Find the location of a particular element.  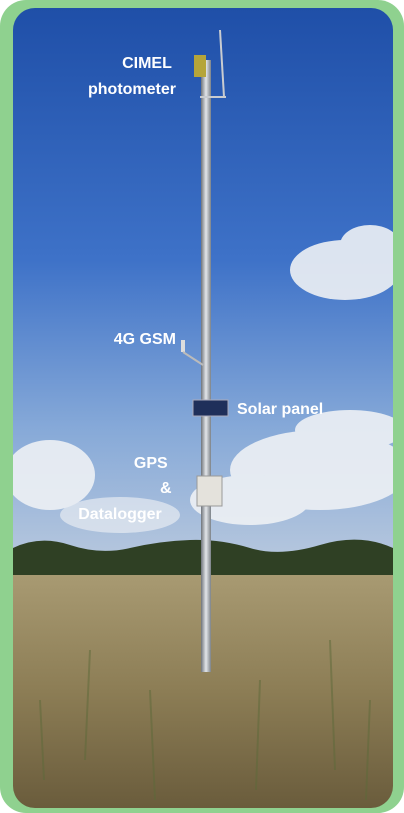

label: GPS & Datalogger is located at coordinates (127, 489).